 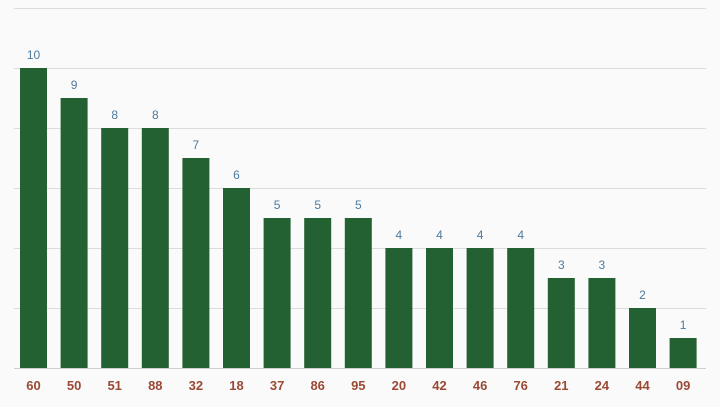 What do you see at coordinates (520, 385) in the screenshot?
I see `category-label-76: 76` at bounding box center [520, 385].